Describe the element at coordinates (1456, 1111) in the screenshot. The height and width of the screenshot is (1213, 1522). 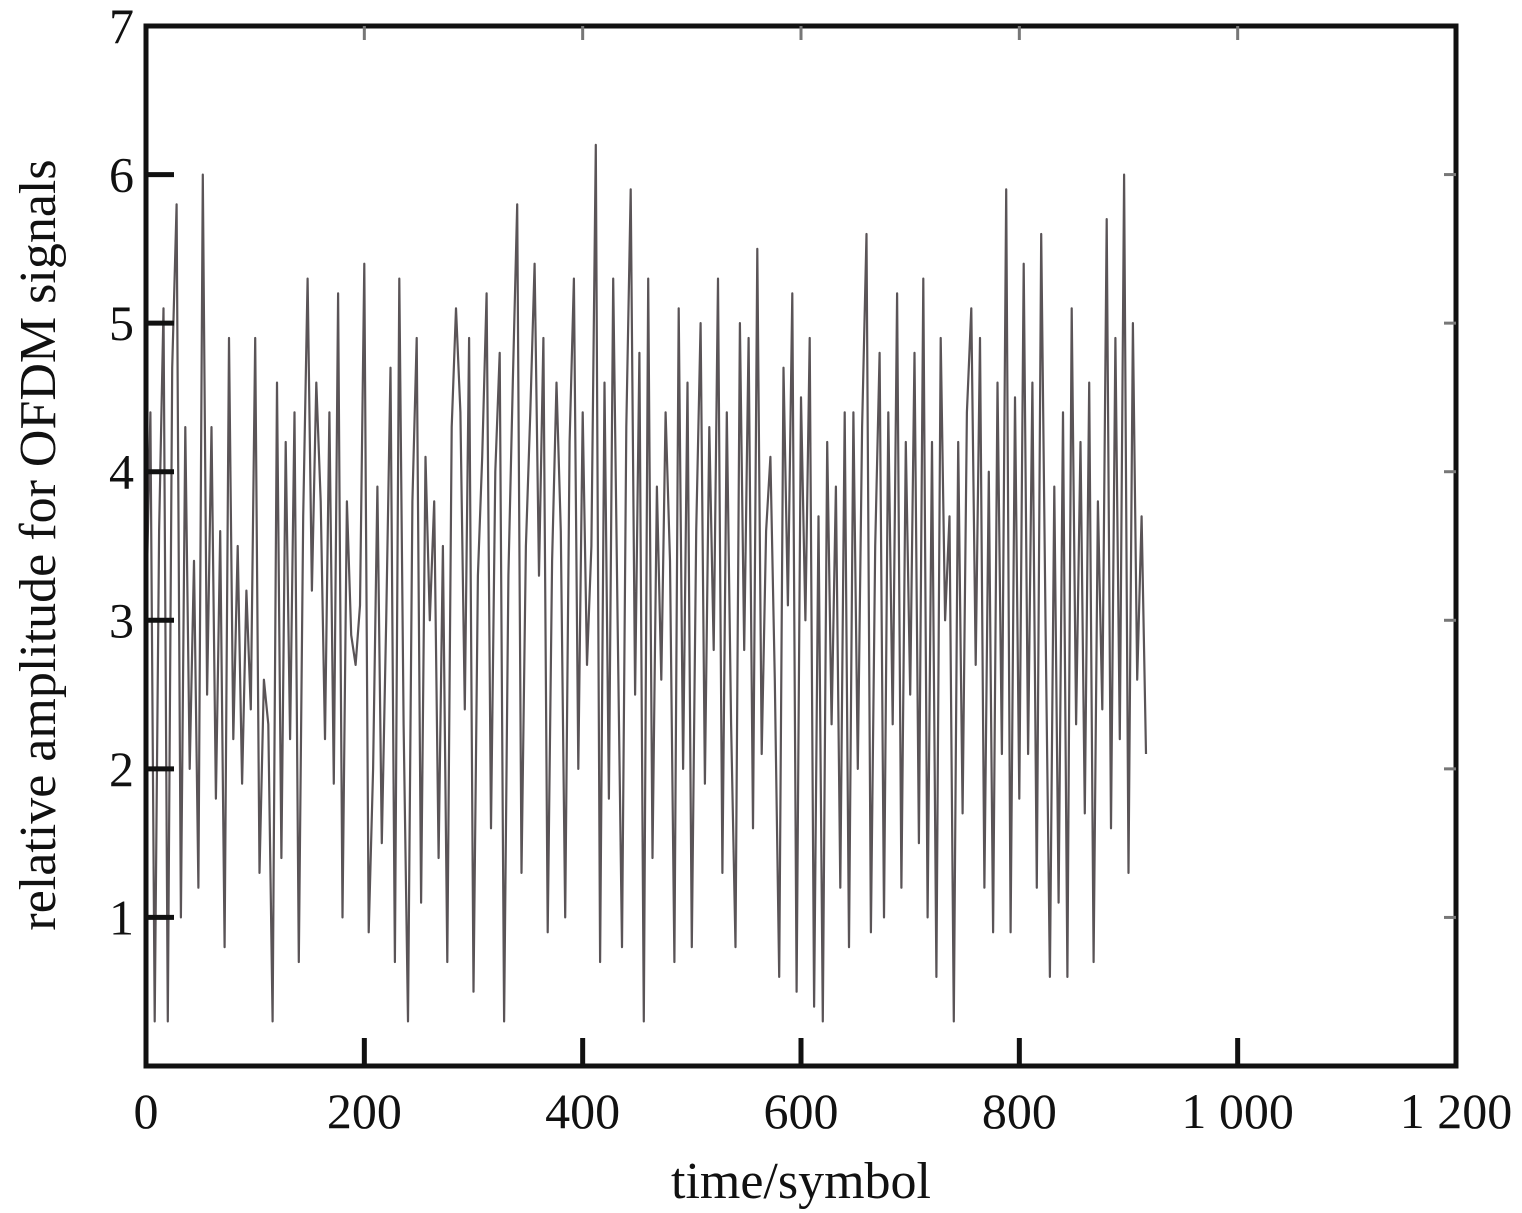
I see `x-tick-label: 1 200` at that location.